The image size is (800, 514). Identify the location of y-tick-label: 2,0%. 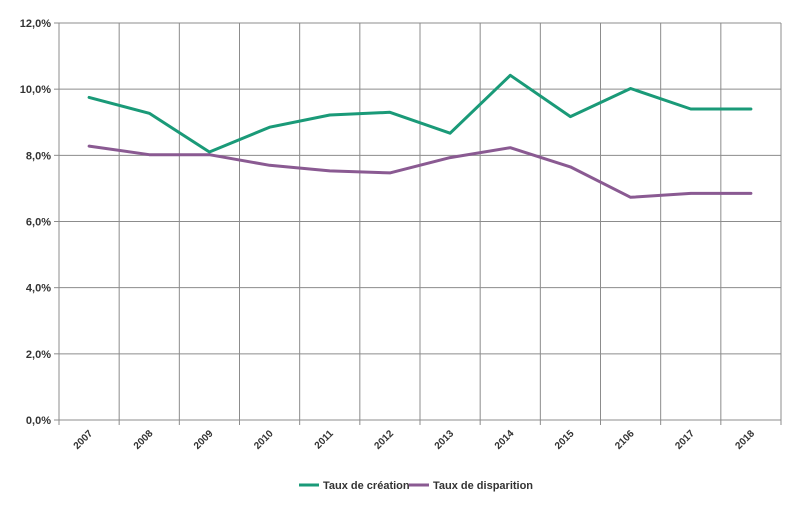
(38, 355).